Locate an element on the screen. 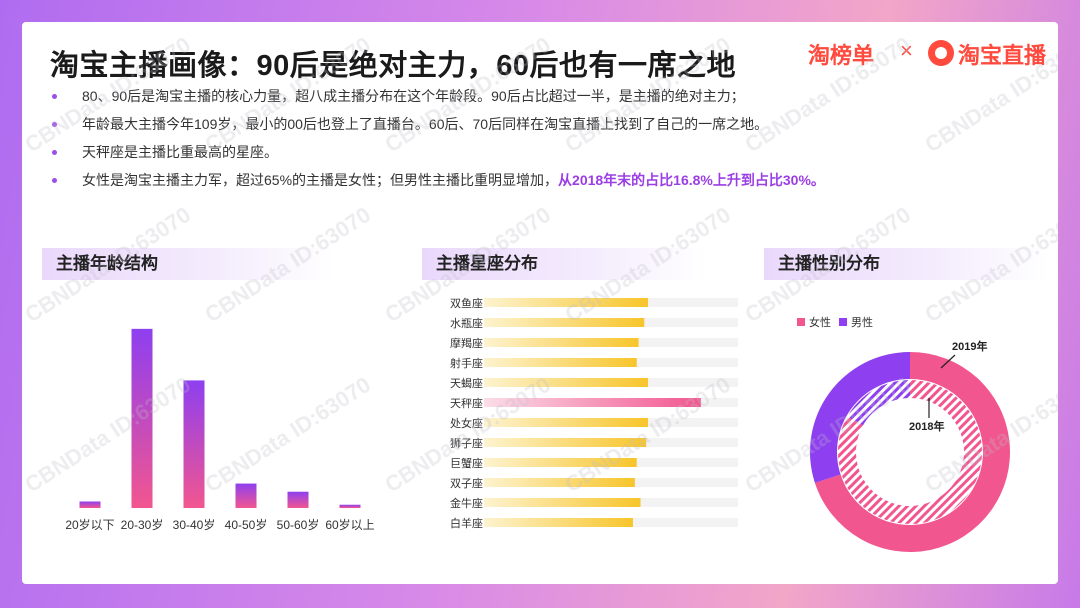 The image size is (1080, 608). brand-logos: 淘榜单 × 淘宝直播 is located at coordinates (928, 54).